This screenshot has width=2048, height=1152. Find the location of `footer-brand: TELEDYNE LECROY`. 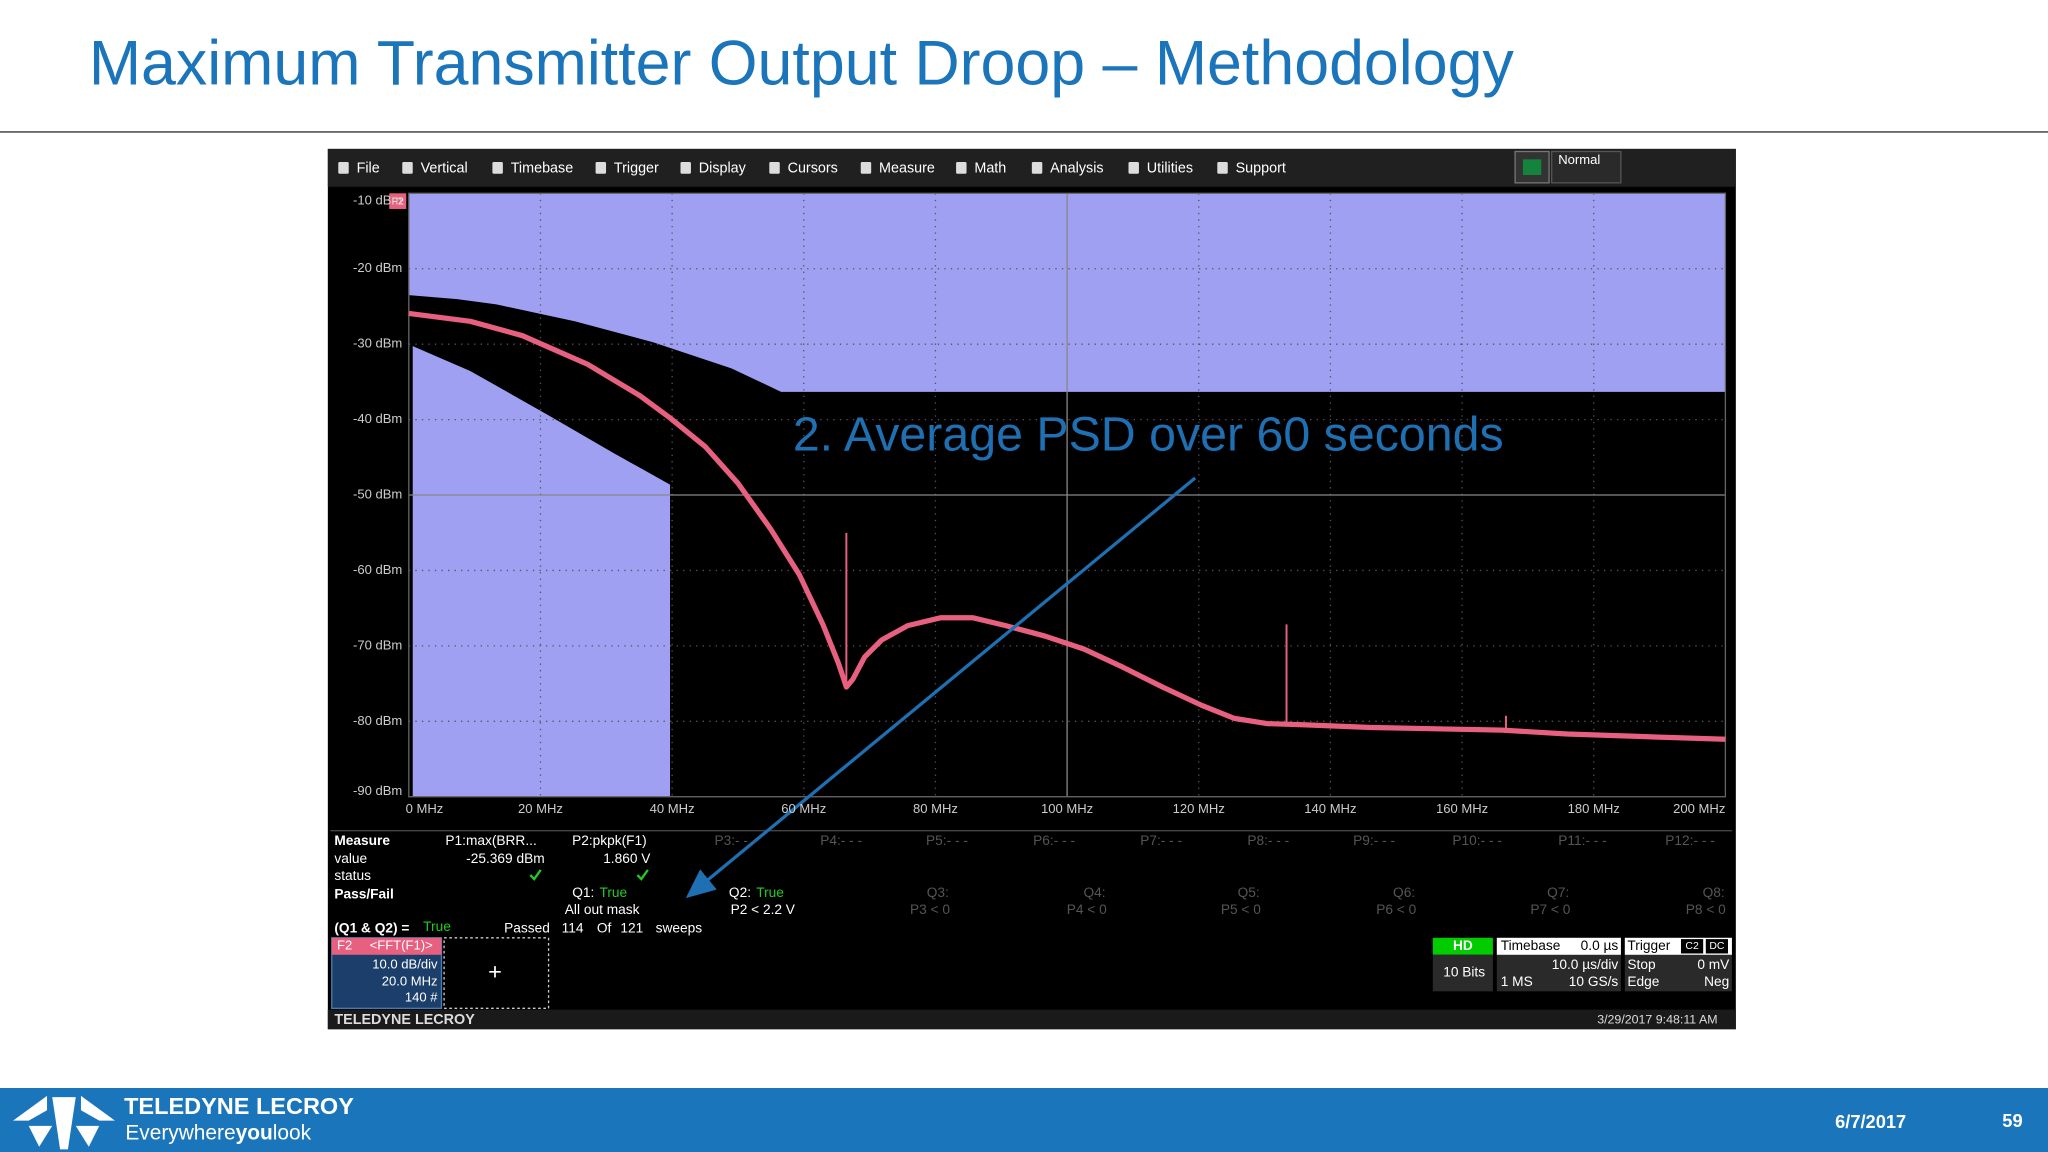

footer-brand: TELEDYNE LECROY is located at coordinates (239, 1106).